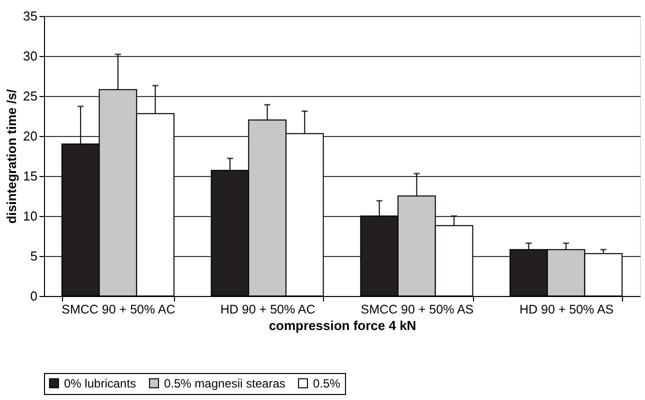 The image size is (645, 400). What do you see at coordinates (12, 156) in the screenshot?
I see `y-axis-title: disintegration time /s/` at bounding box center [12, 156].